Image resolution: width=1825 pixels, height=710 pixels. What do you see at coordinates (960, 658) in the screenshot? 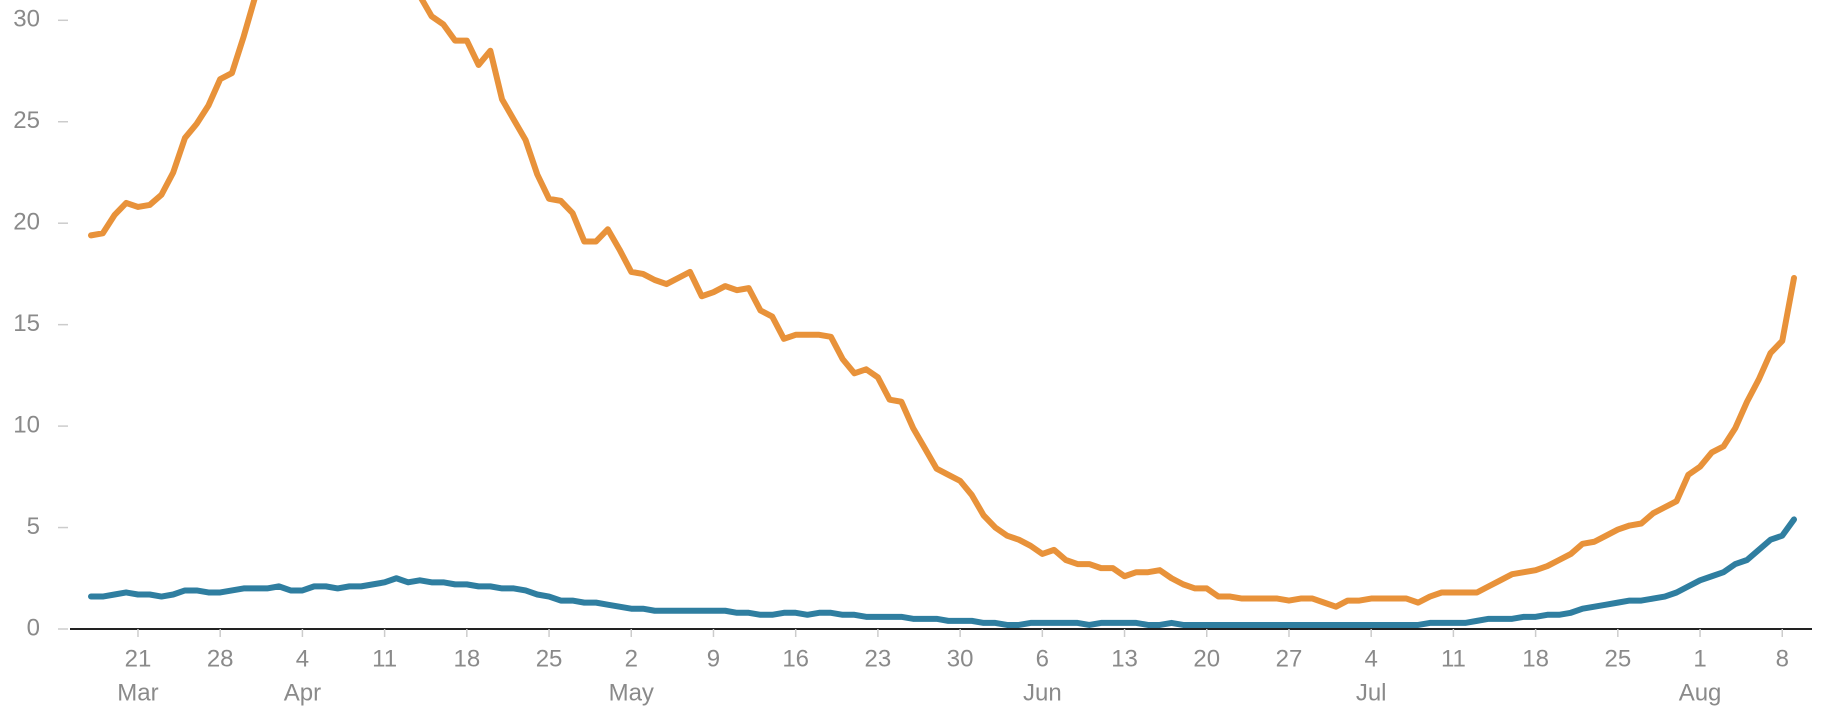
I see `x-tick-label: 30` at bounding box center [960, 658].